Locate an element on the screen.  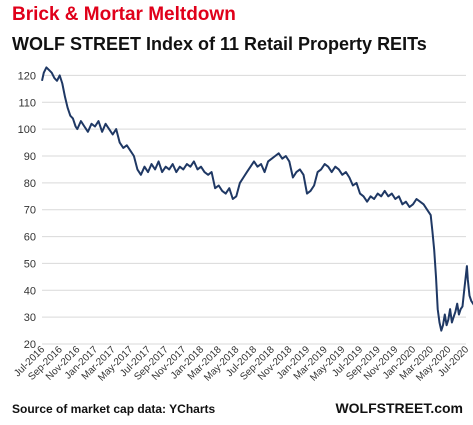
y-tick-label: 110 is located at coordinates (27, 103).